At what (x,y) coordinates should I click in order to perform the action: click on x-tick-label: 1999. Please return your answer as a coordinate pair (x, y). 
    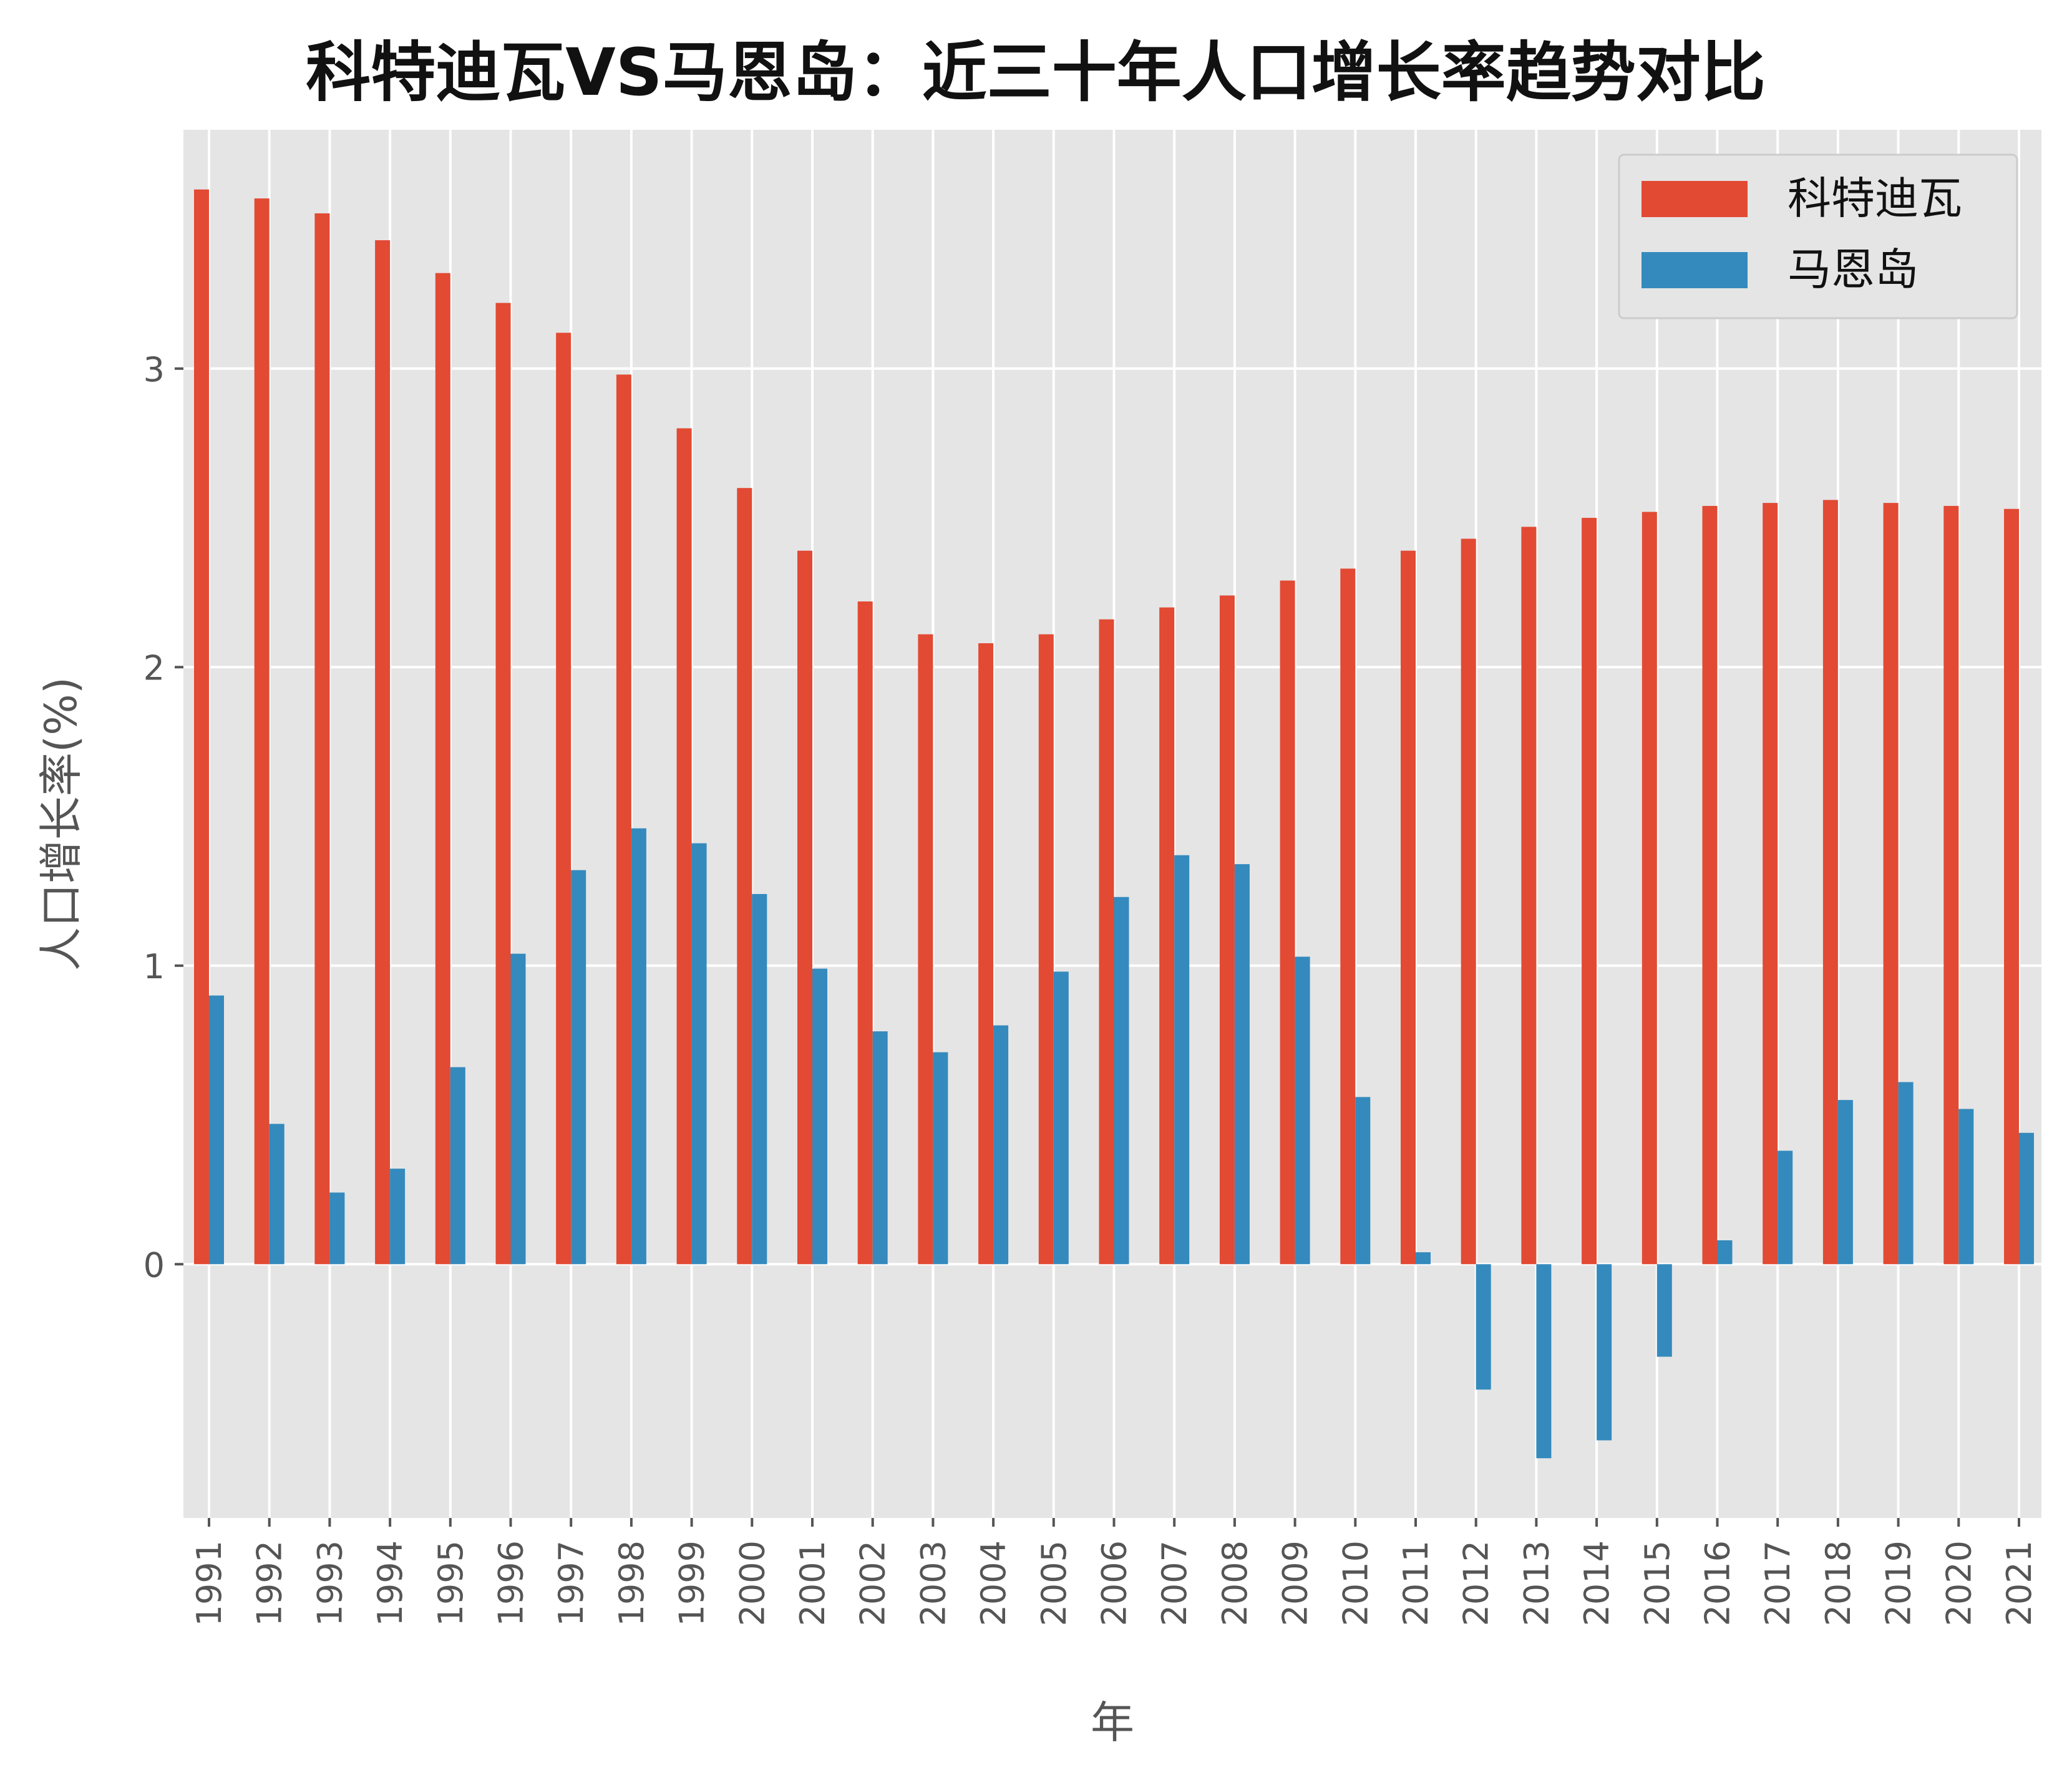
    Looking at the image, I should click on (692, 1583).